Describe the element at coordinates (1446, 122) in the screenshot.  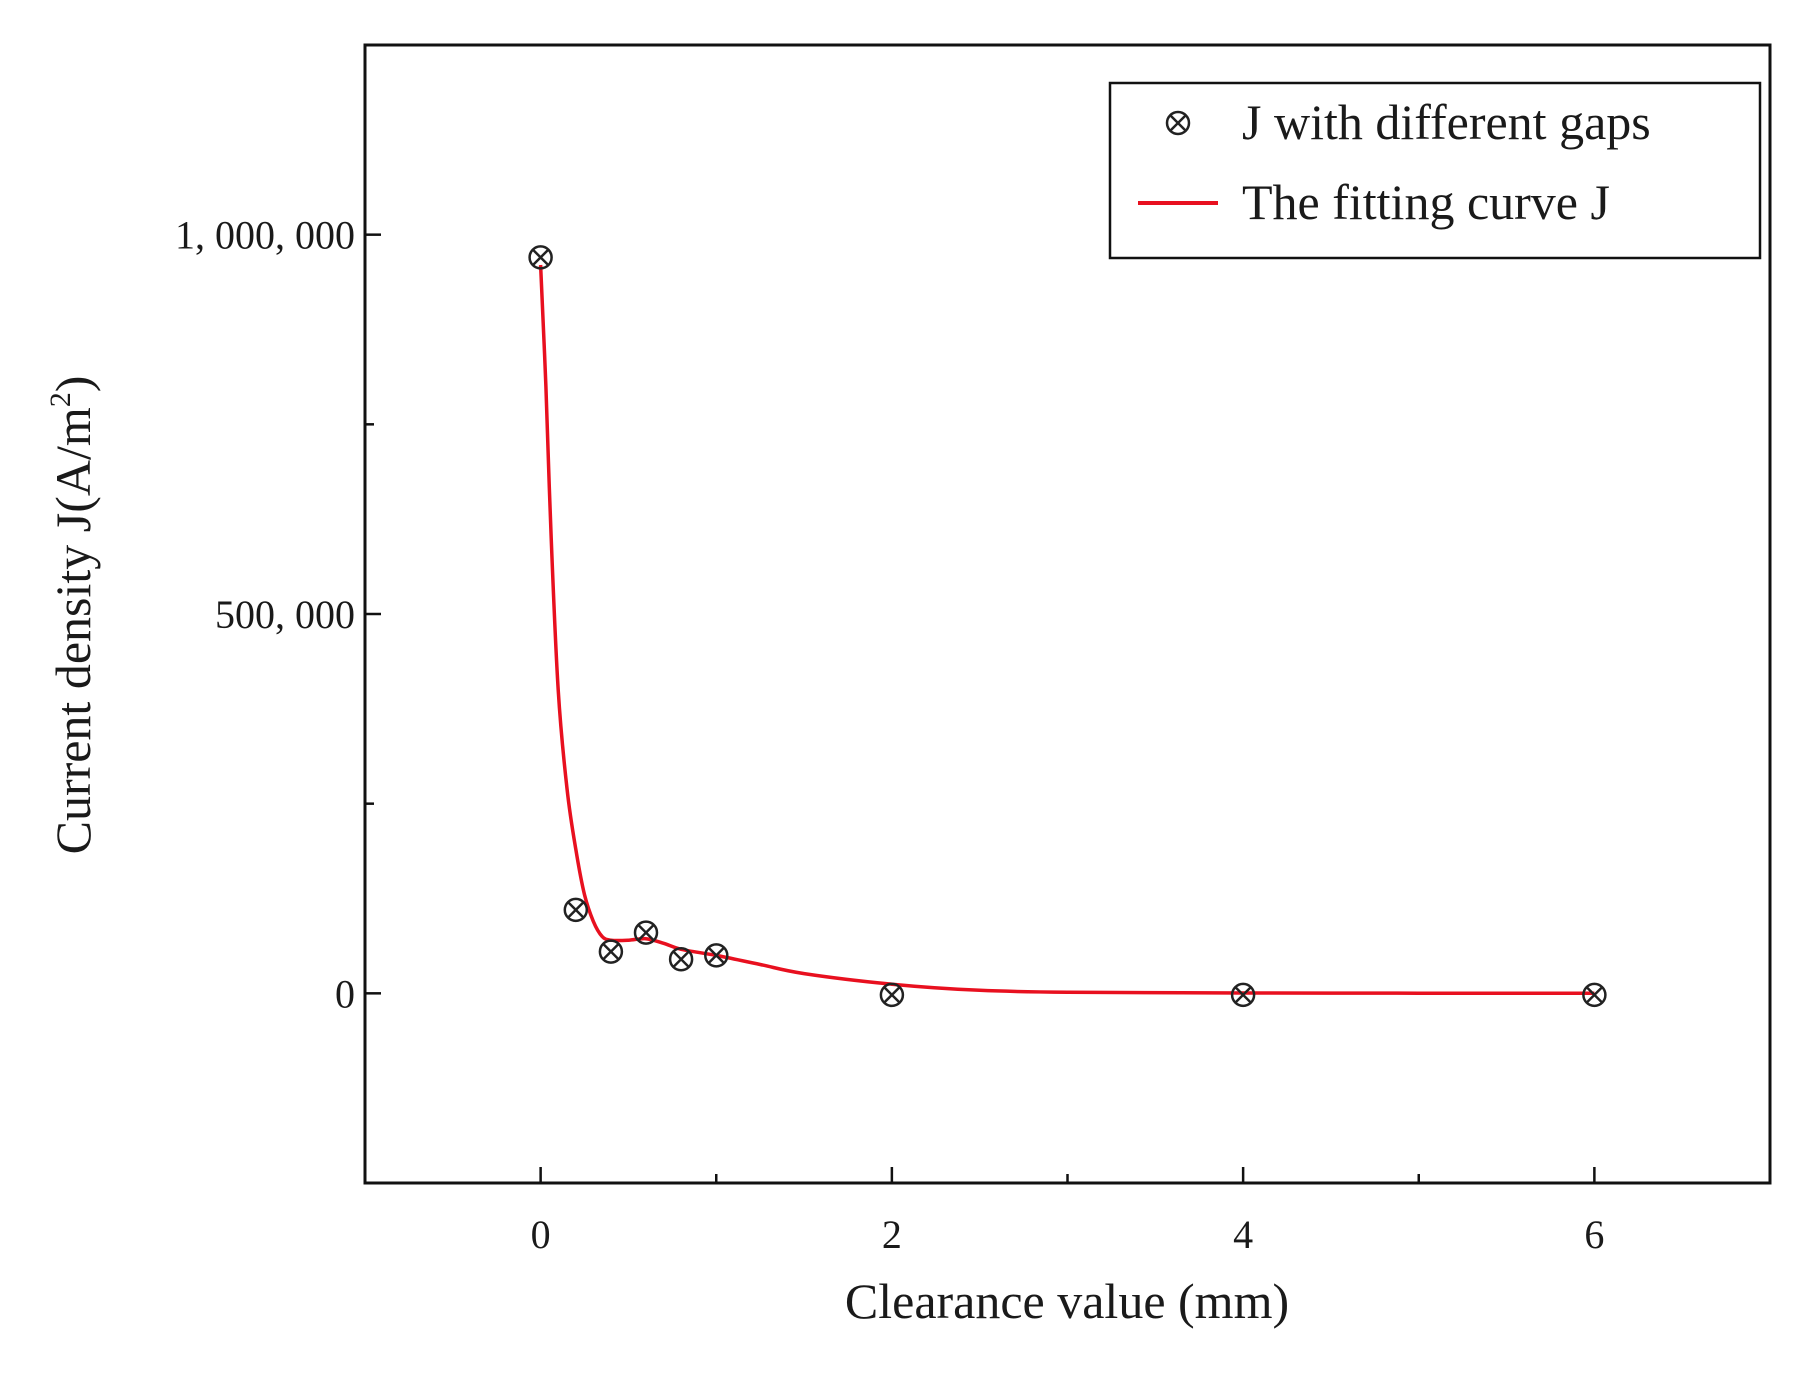
I see `legend-label-points: J with different gaps` at that location.